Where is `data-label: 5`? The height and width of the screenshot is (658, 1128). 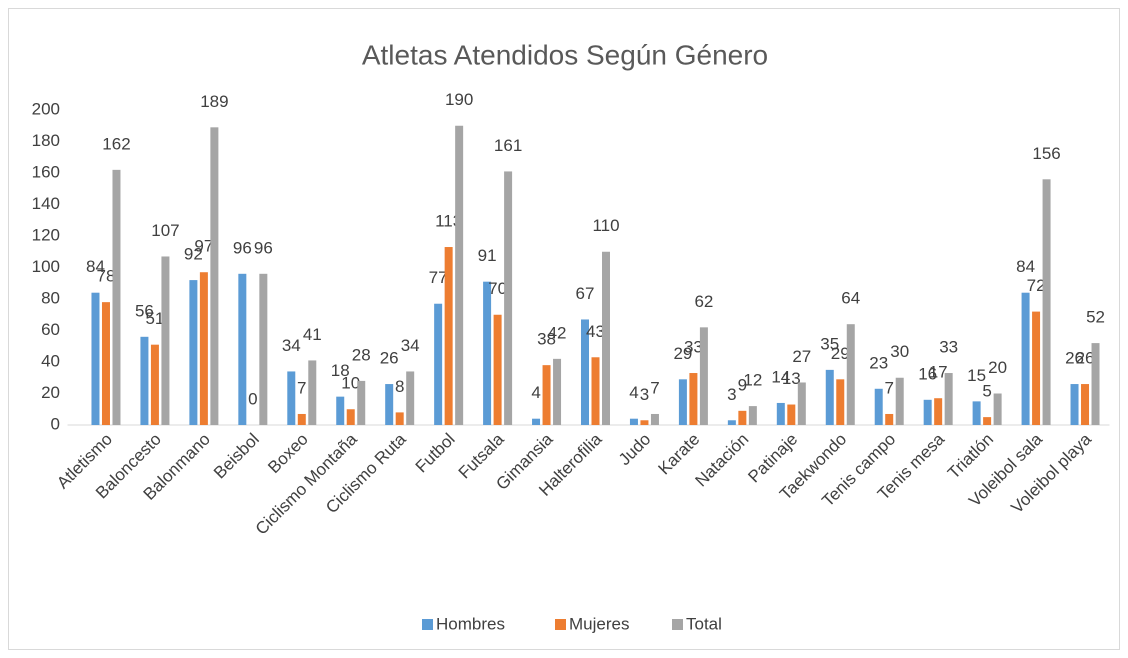
data-label: 5 is located at coordinates (986, 391).